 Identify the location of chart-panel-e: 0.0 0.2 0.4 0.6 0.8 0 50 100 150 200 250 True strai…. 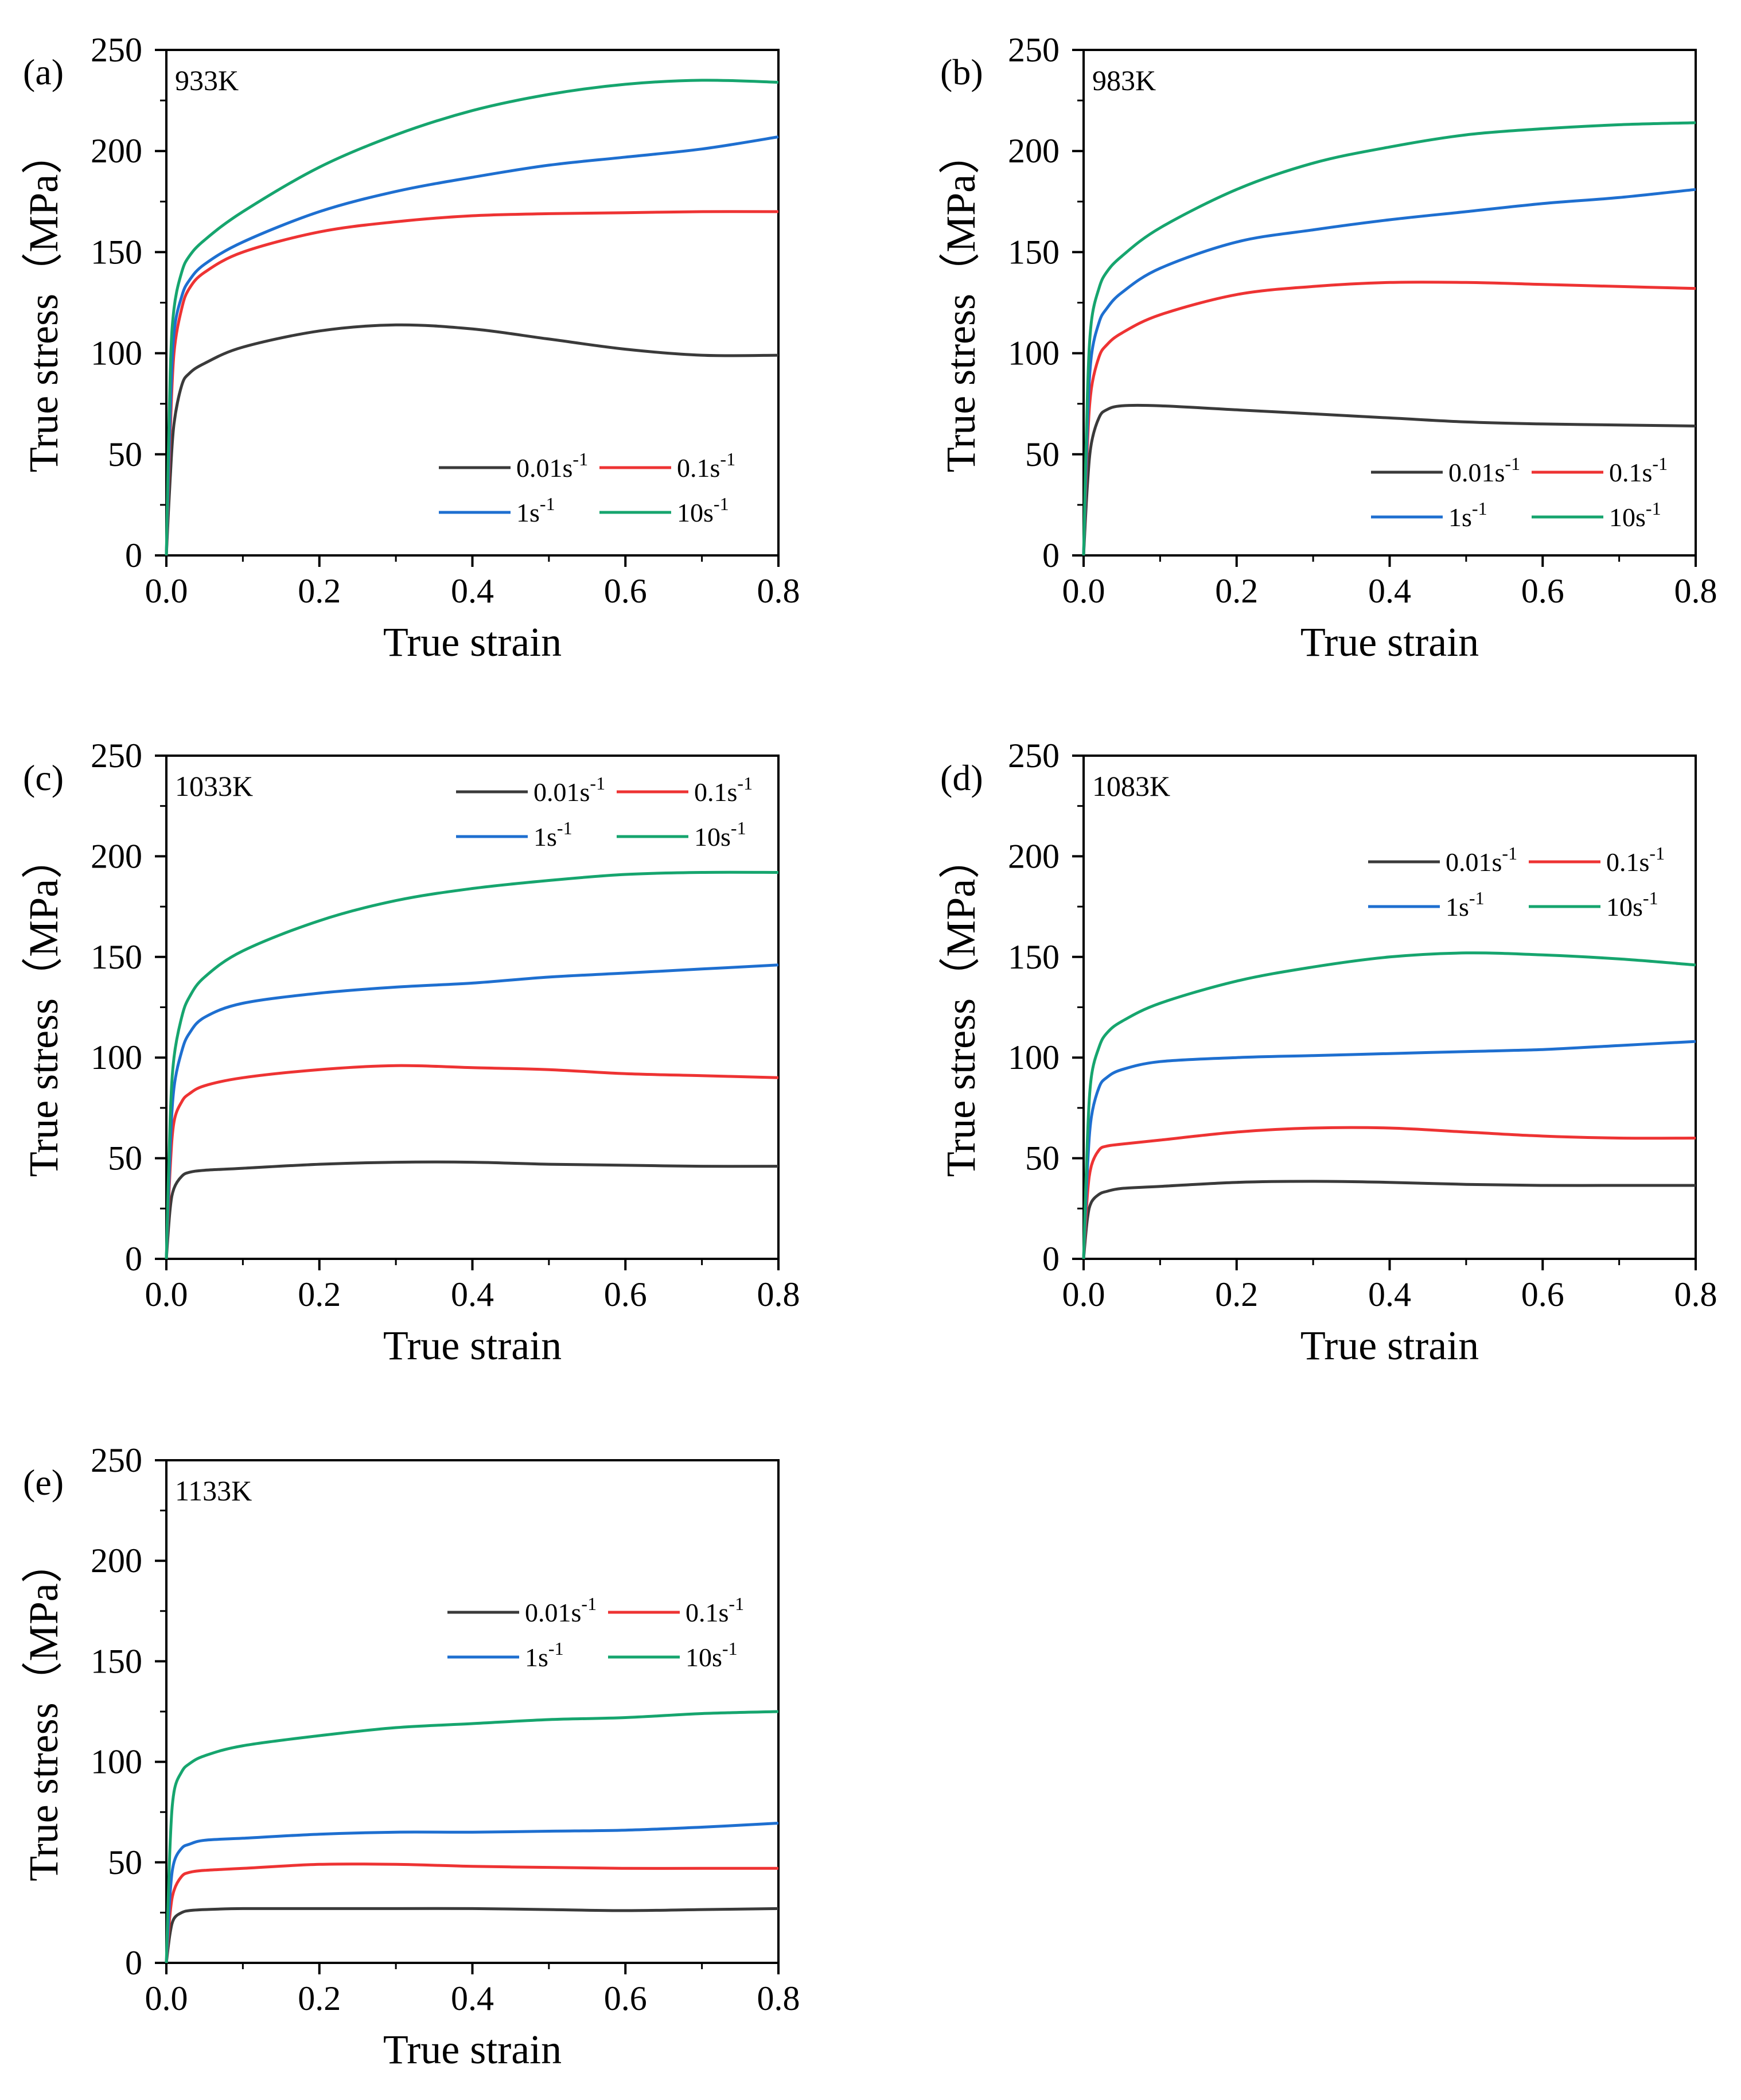
(410, 1756).